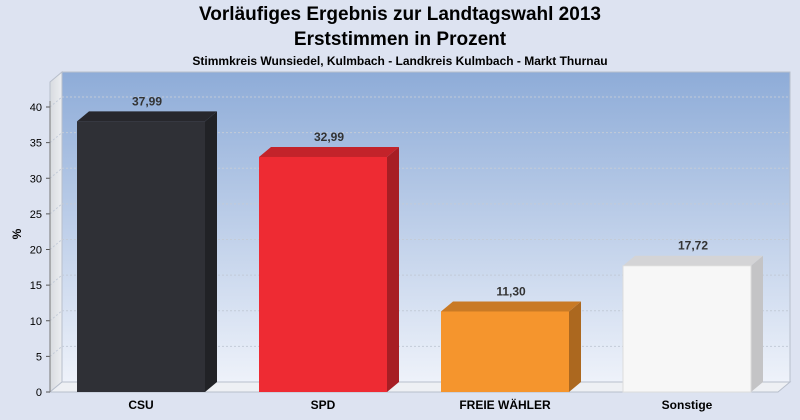 This screenshot has height=420, width=800. What do you see at coordinates (36, 215) in the screenshot?
I see `y-tick-label: 25` at bounding box center [36, 215].